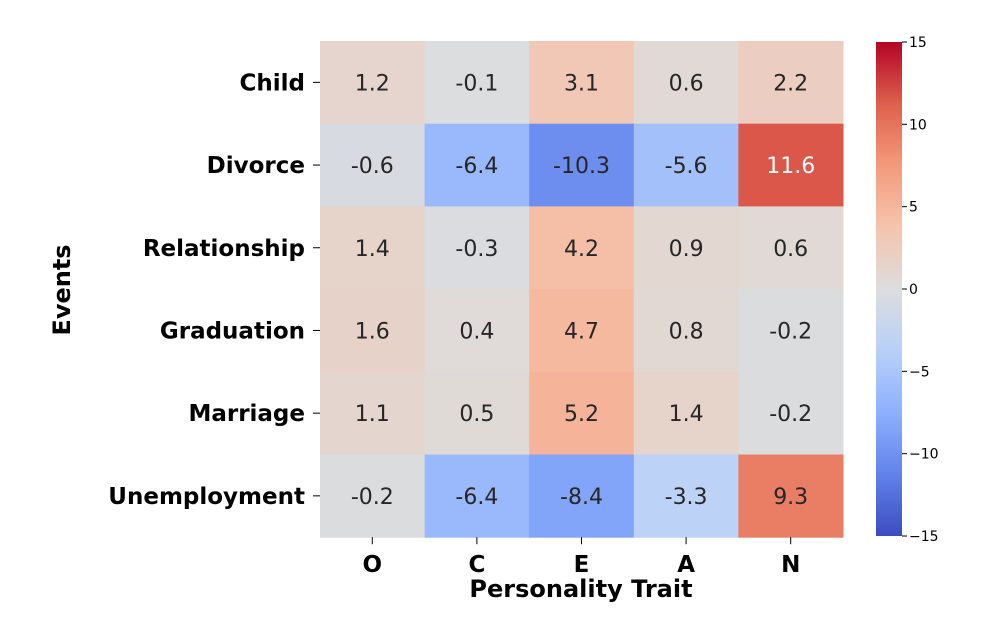  I want to click on column-label: O, so click(373, 565).